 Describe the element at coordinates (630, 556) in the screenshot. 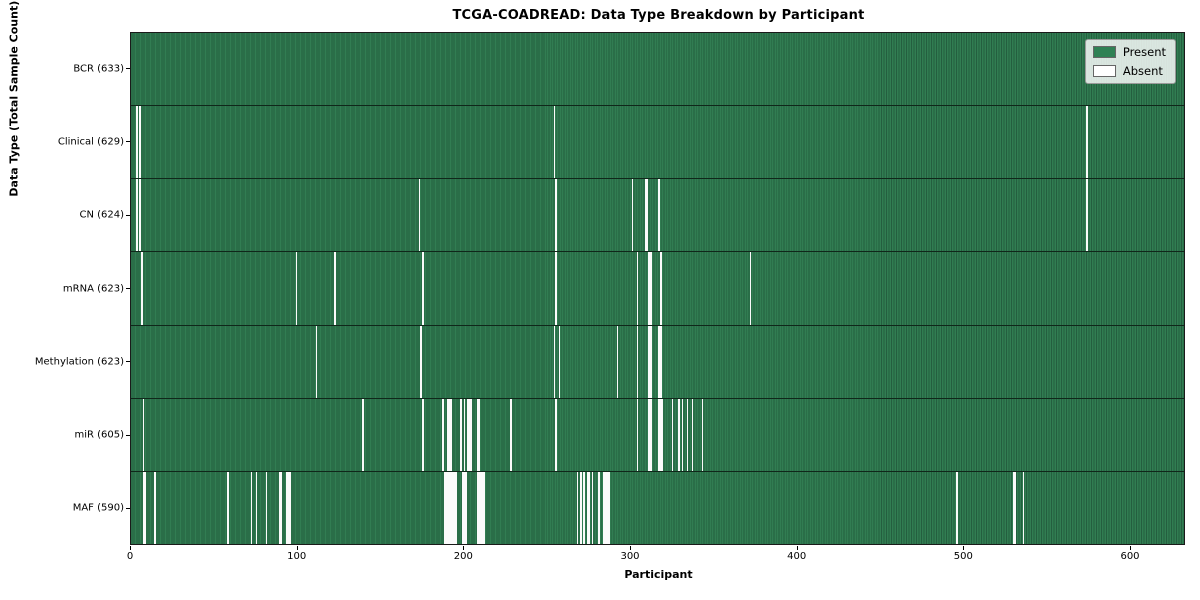

I see `x-tick-label: 300` at that location.